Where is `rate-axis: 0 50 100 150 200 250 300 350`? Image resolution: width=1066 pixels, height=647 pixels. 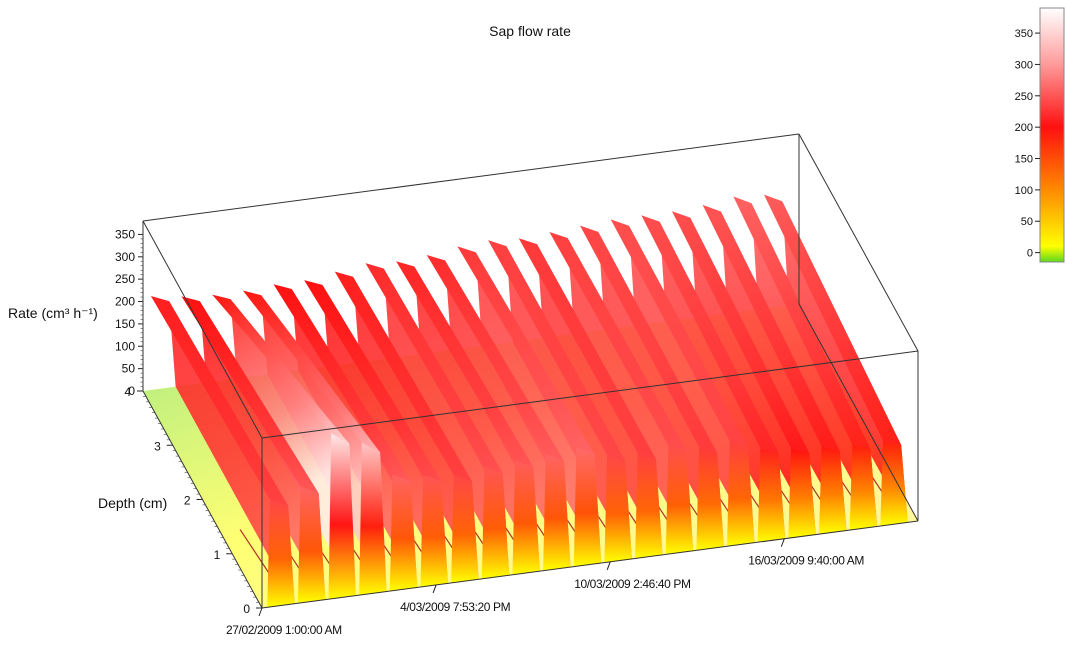 rate-axis: 0 50 100 150 200 250 300 350 is located at coordinates (129, 312).